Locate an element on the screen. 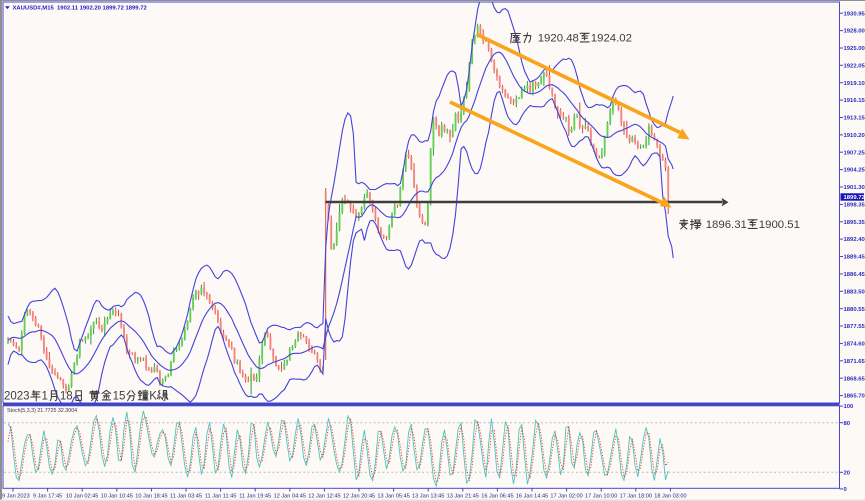 This screenshot has width=865, height=501. svg-text: 1910.20 is located at coordinates (854, 136).